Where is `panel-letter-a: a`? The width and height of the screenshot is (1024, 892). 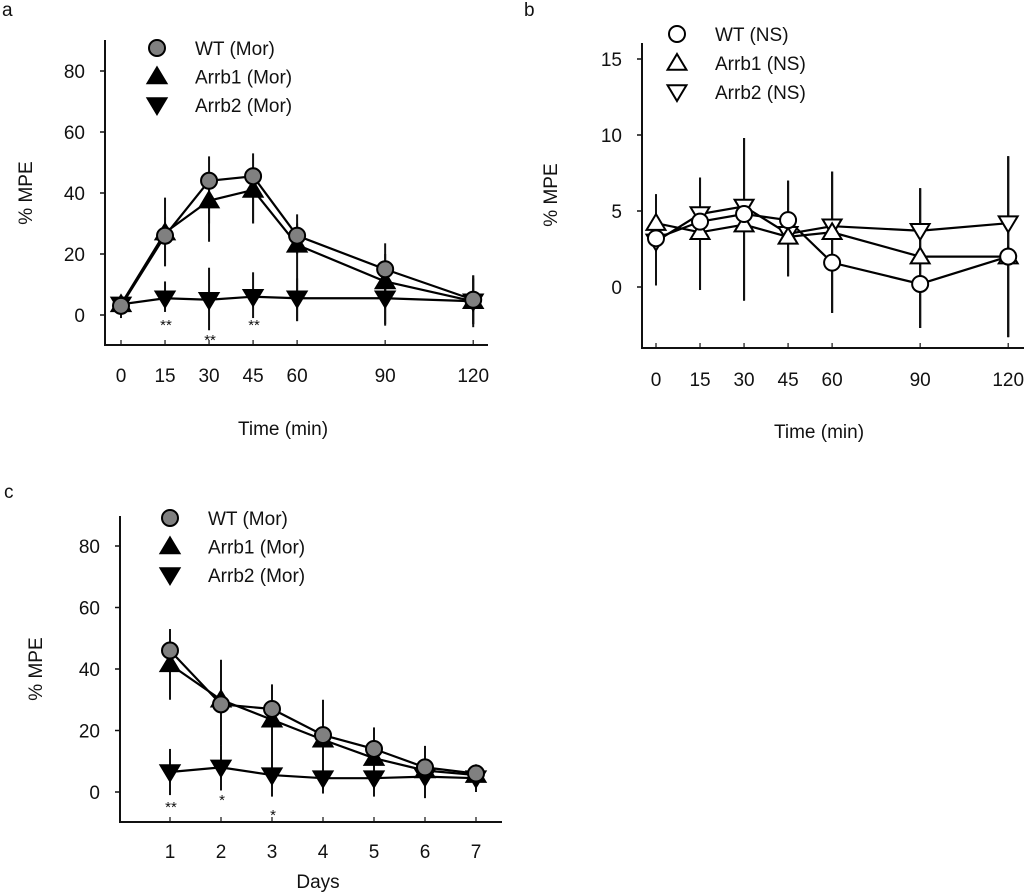 panel-letter-a: a is located at coordinates (7, 10).